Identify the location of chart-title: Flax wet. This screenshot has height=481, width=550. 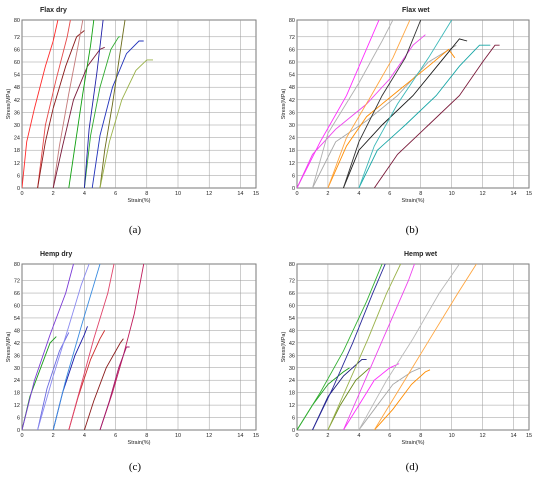
(416, 10).